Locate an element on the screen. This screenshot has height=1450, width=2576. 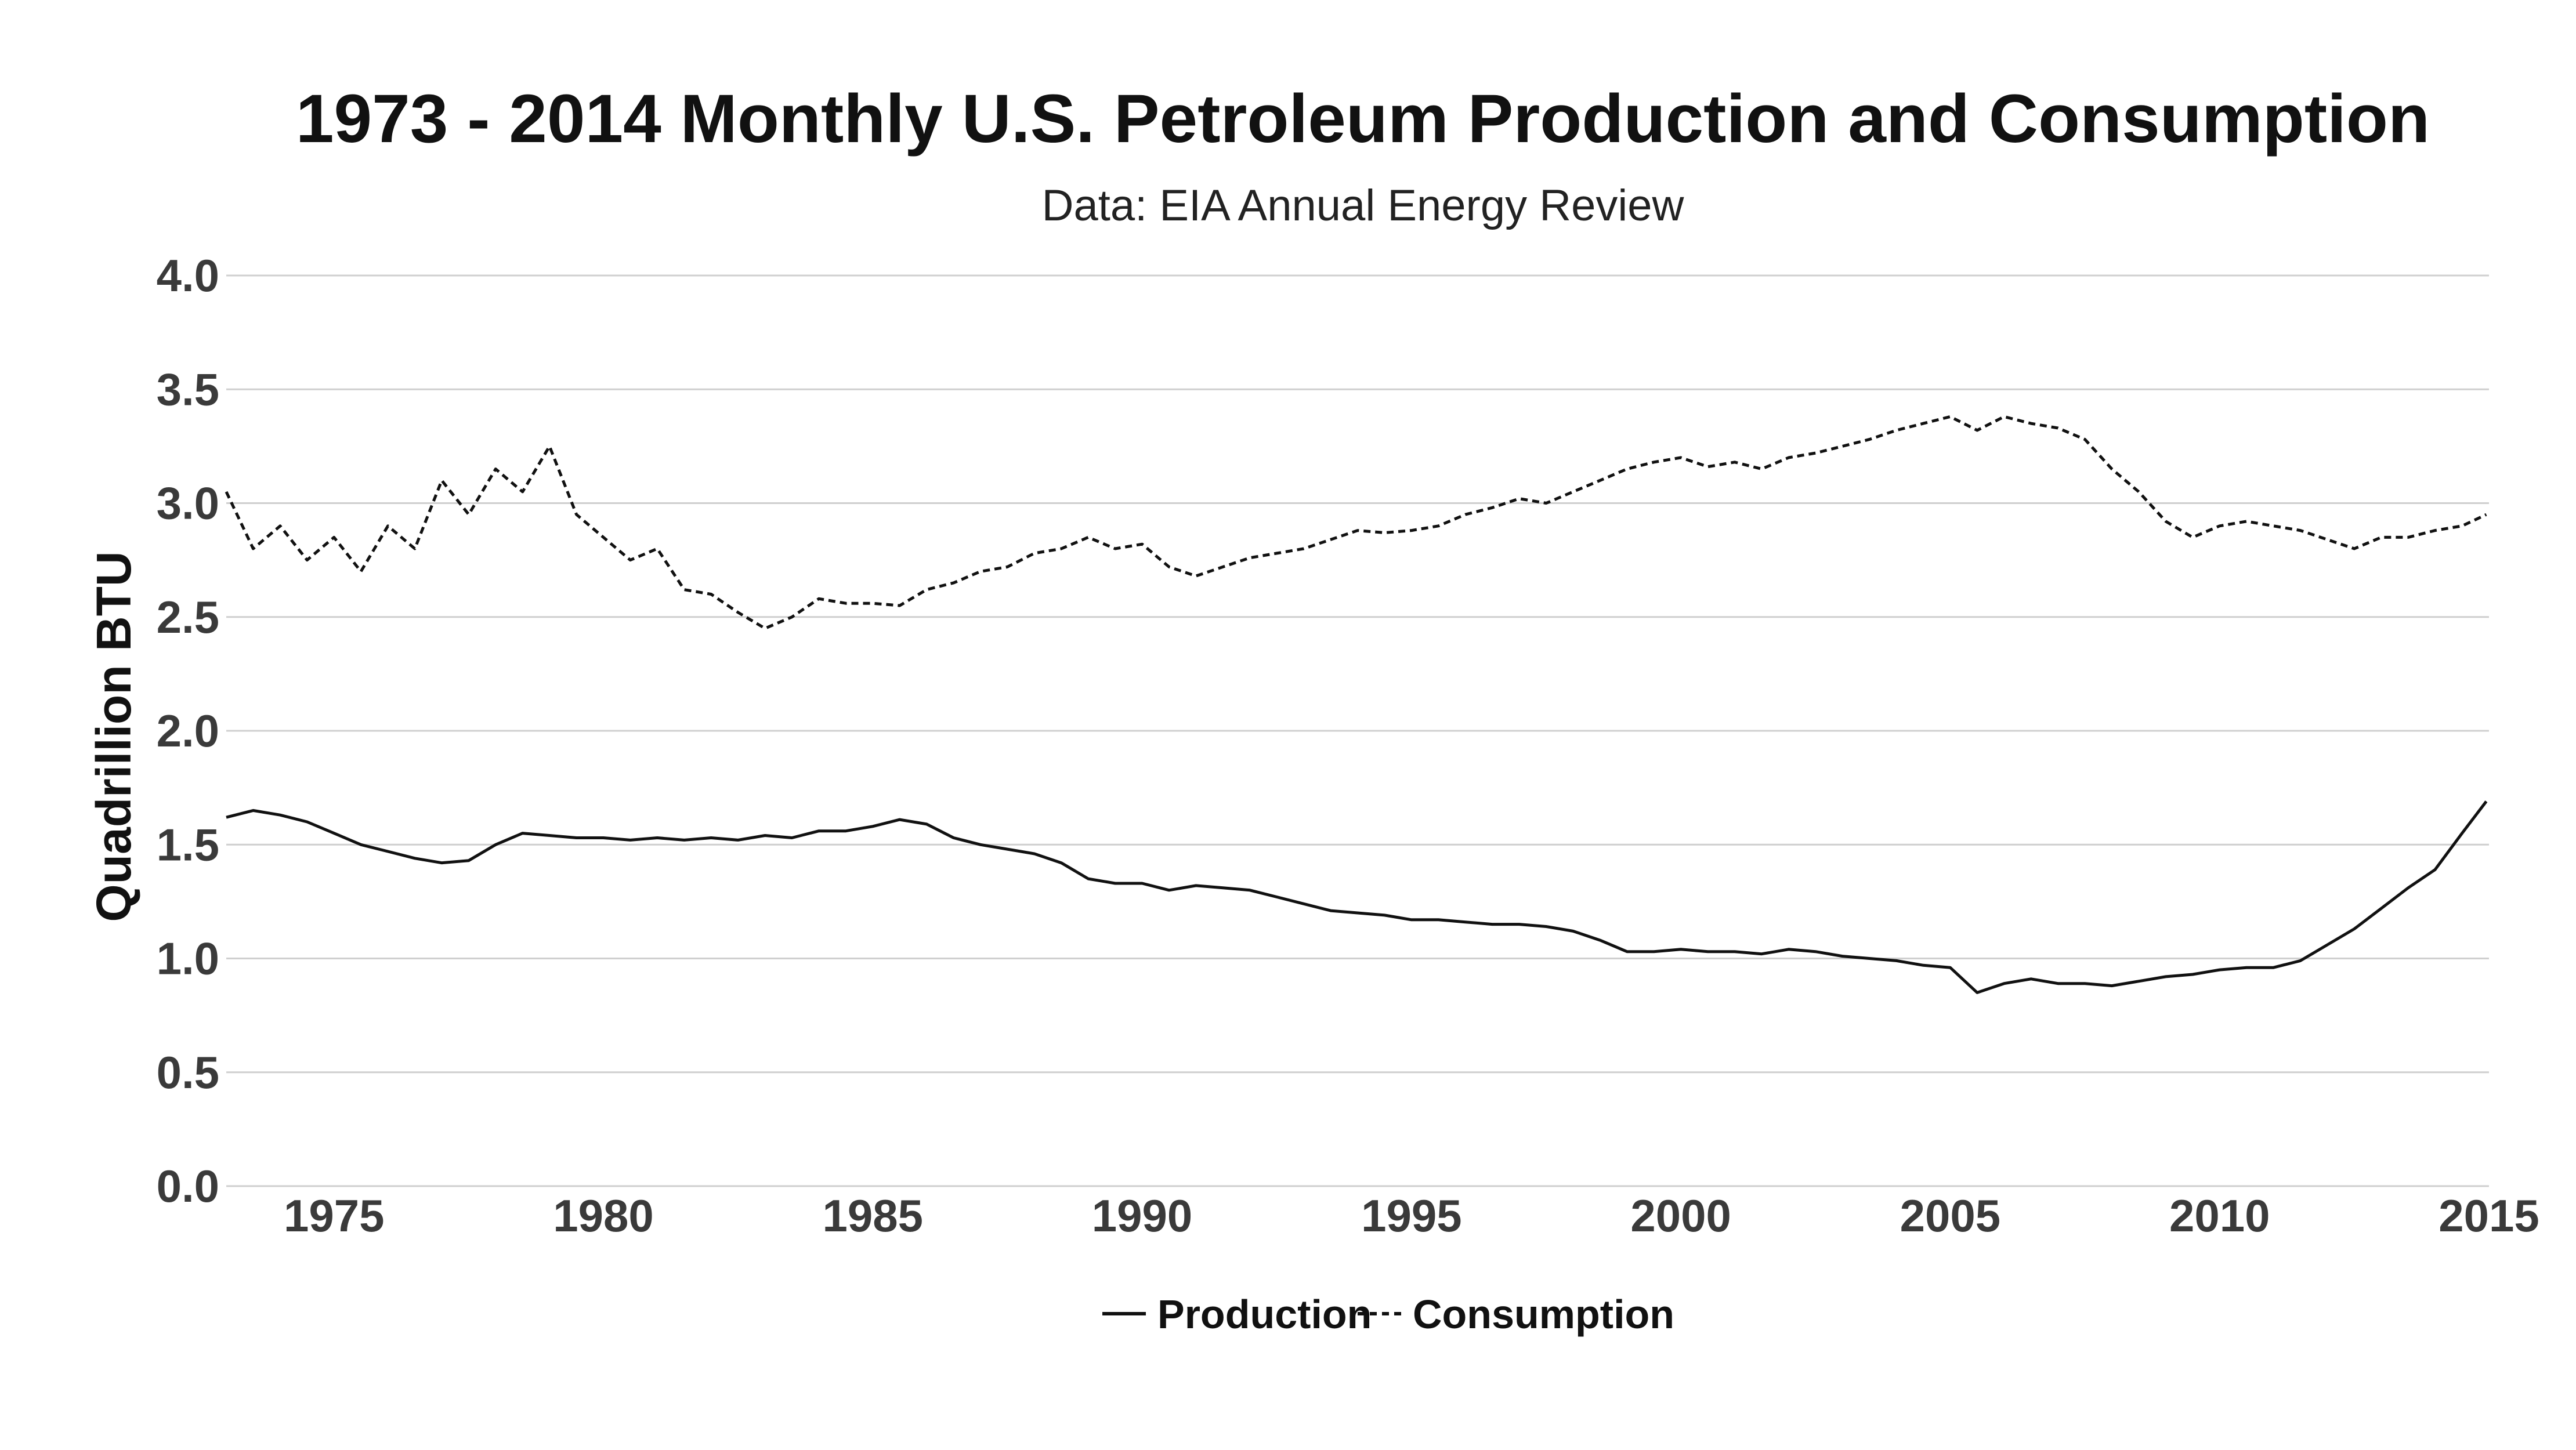
y-tick-label: 3.5 is located at coordinates (188, 389).